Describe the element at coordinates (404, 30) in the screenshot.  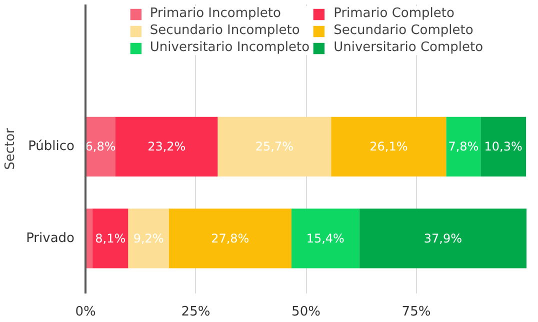
I see `legend-label: Secundario Completo` at that location.